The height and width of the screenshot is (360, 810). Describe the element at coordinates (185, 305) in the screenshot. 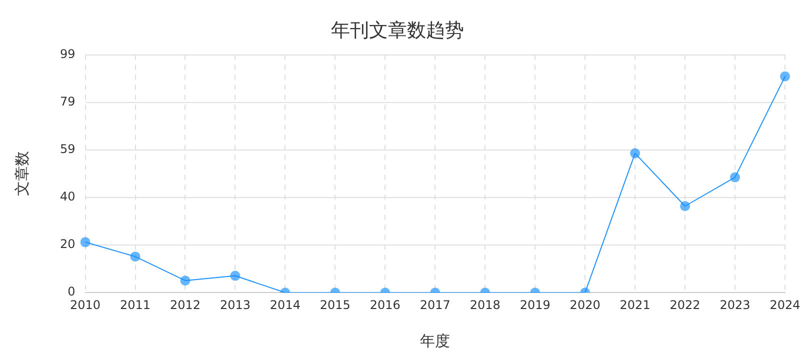

I see `x-tick-label: 2012` at that location.